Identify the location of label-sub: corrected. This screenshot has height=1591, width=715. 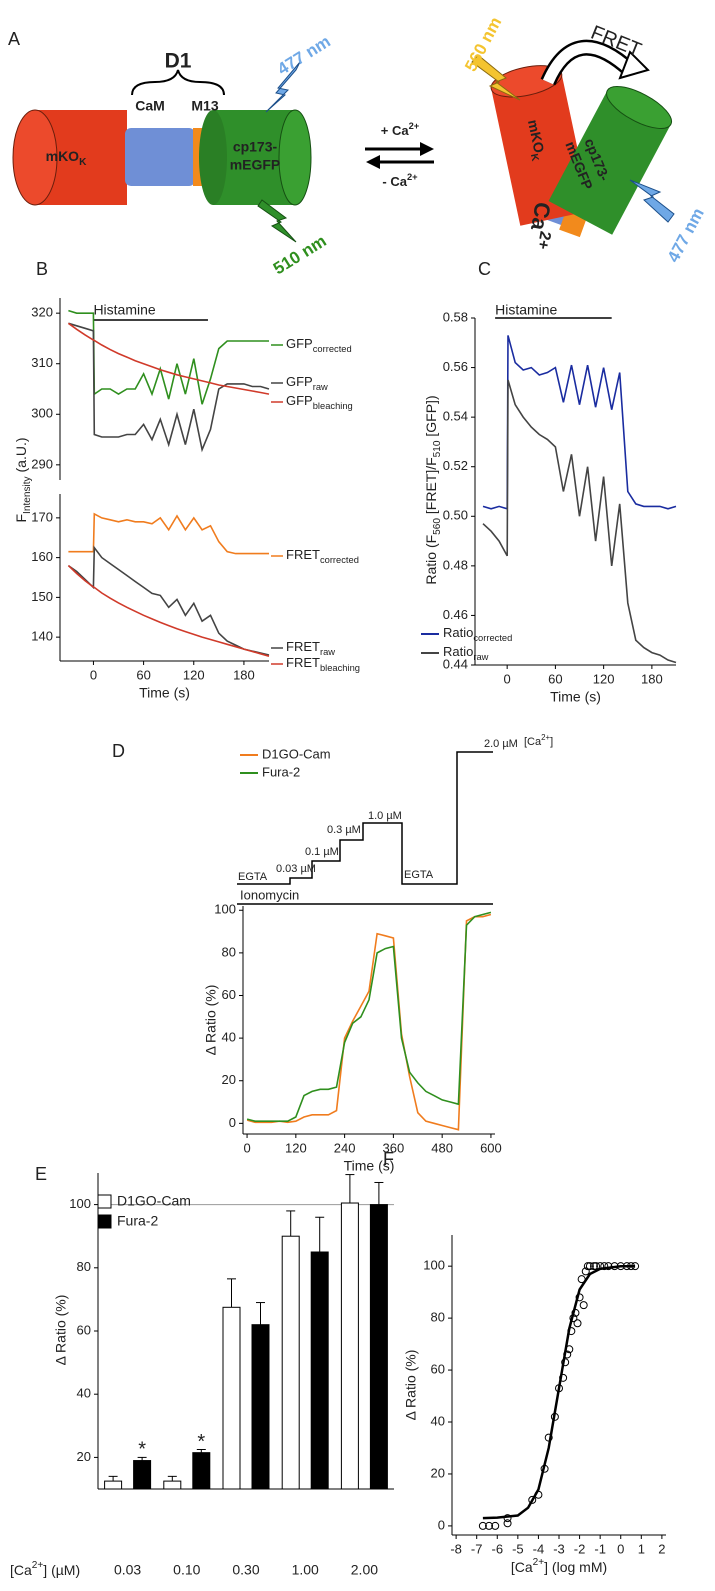
(492, 638).